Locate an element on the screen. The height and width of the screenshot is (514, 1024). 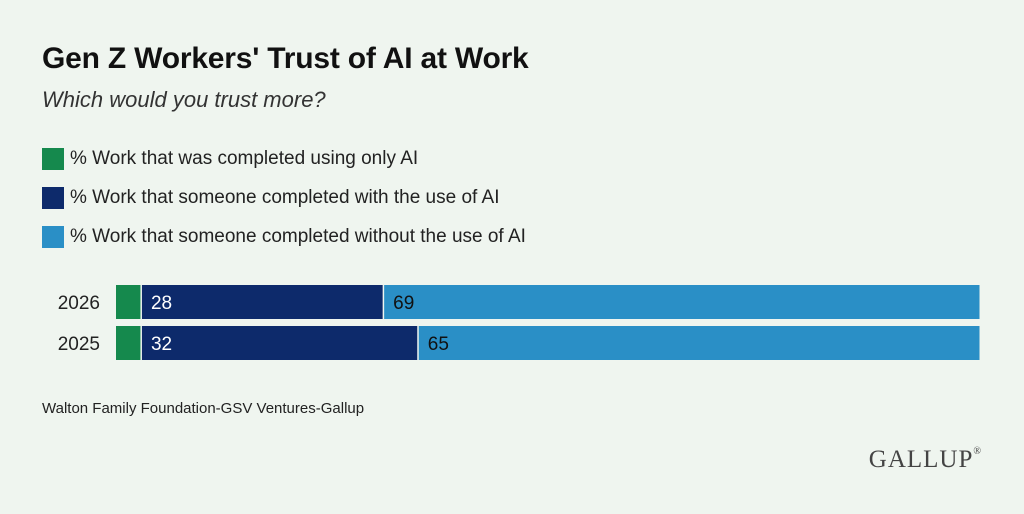
legend-item-only-ai: % Work that was completed using only AI is located at coordinates (284, 159).